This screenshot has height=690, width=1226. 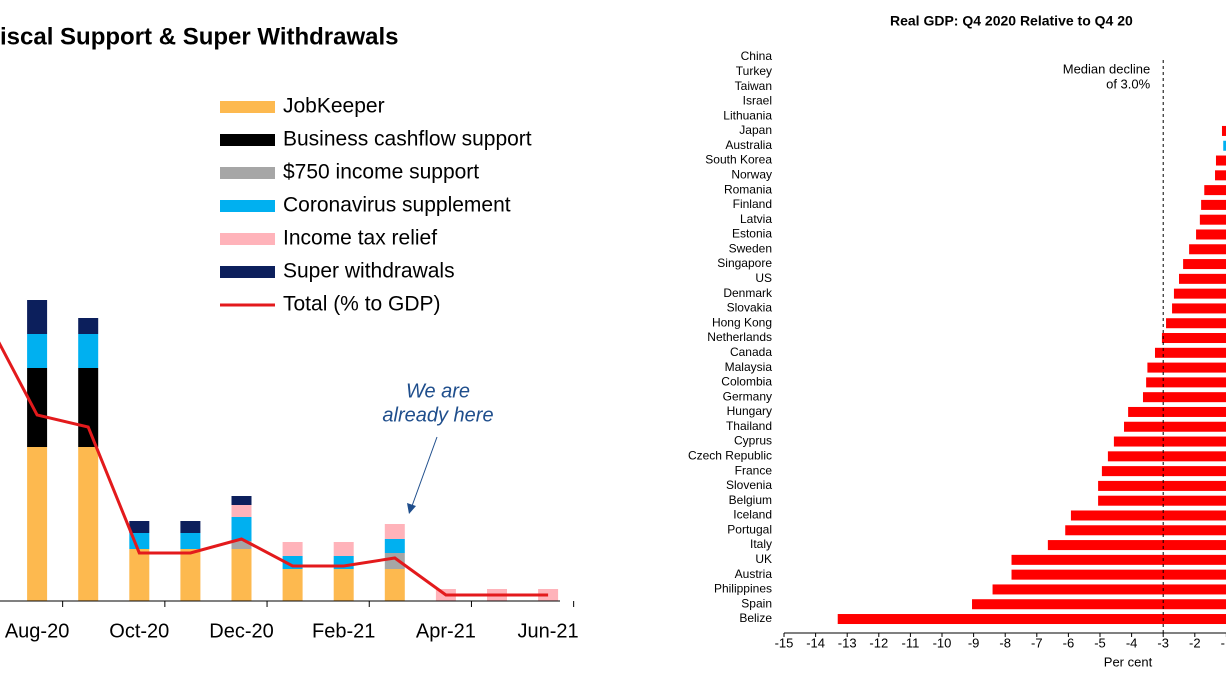 I want to click on annotation-arrow, so click(x=424, y=471).